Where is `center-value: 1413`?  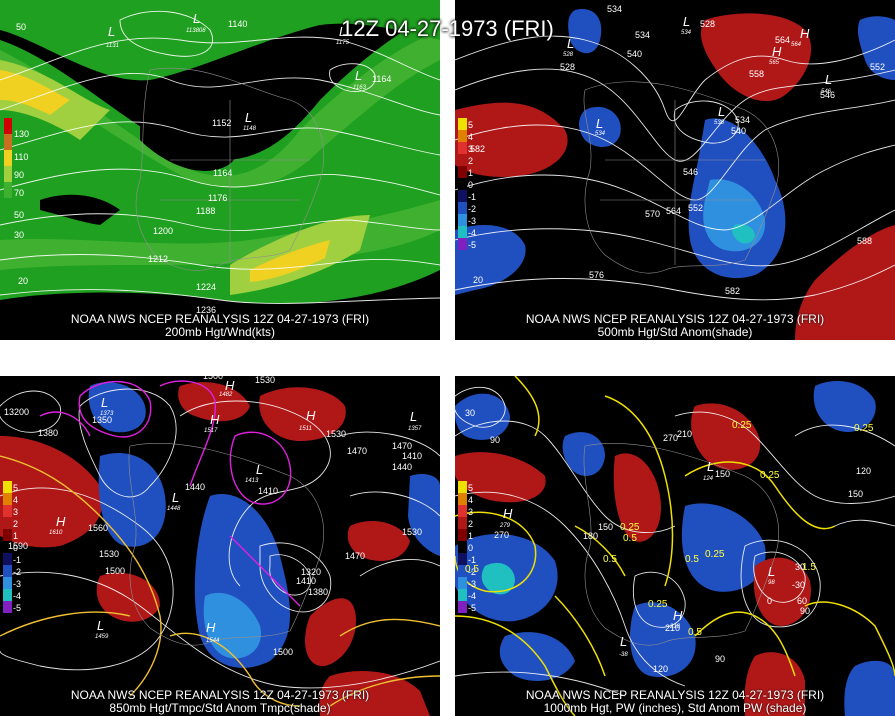 center-value: 1413 is located at coordinates (252, 481).